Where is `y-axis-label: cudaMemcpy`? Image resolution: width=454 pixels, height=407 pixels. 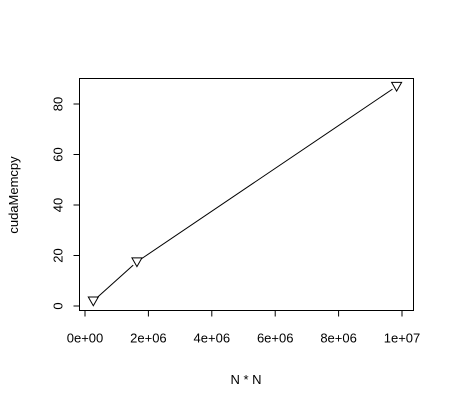 y-axis-label: cudaMemcpy is located at coordinates (13, 195).